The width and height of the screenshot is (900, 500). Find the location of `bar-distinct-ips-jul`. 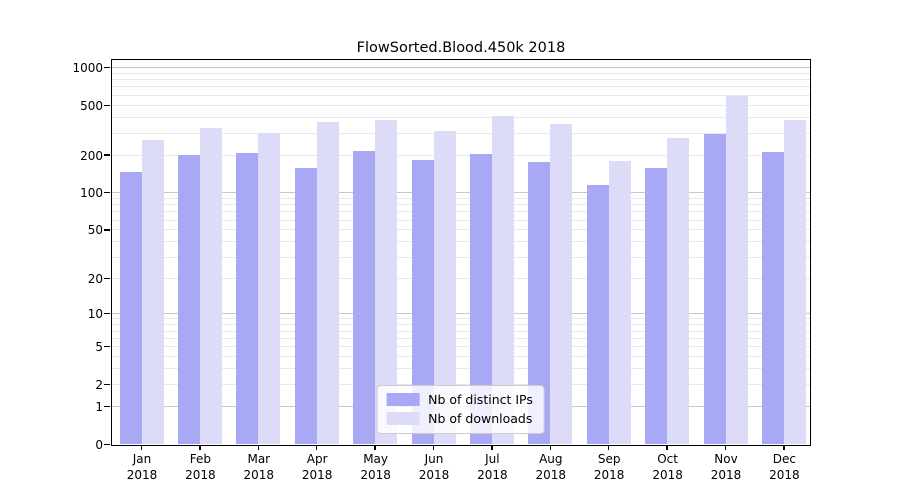

bar-distinct-ips-jul is located at coordinates (480, 299).